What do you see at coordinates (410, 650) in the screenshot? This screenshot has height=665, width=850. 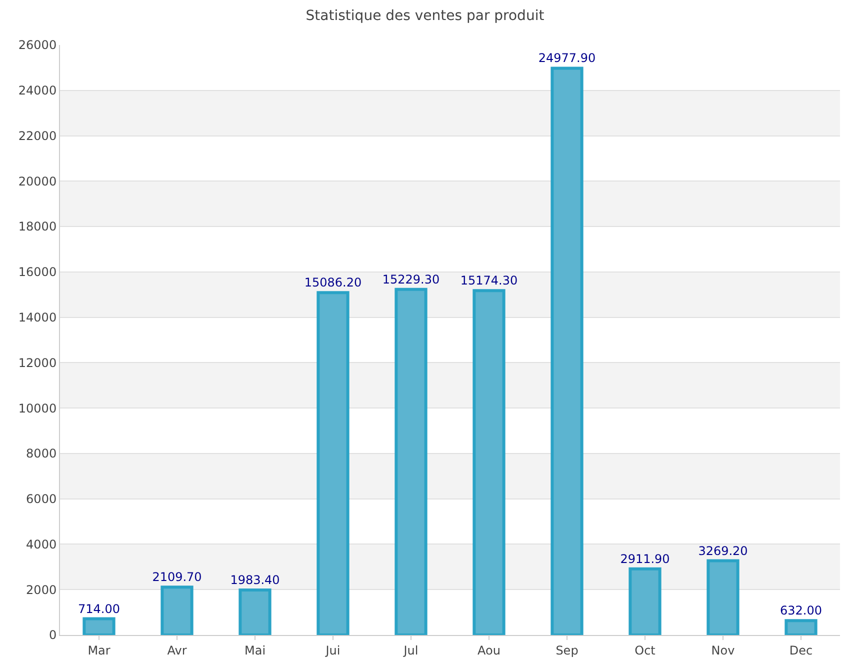 I see `x-tick-label: Jul` at bounding box center [410, 650].